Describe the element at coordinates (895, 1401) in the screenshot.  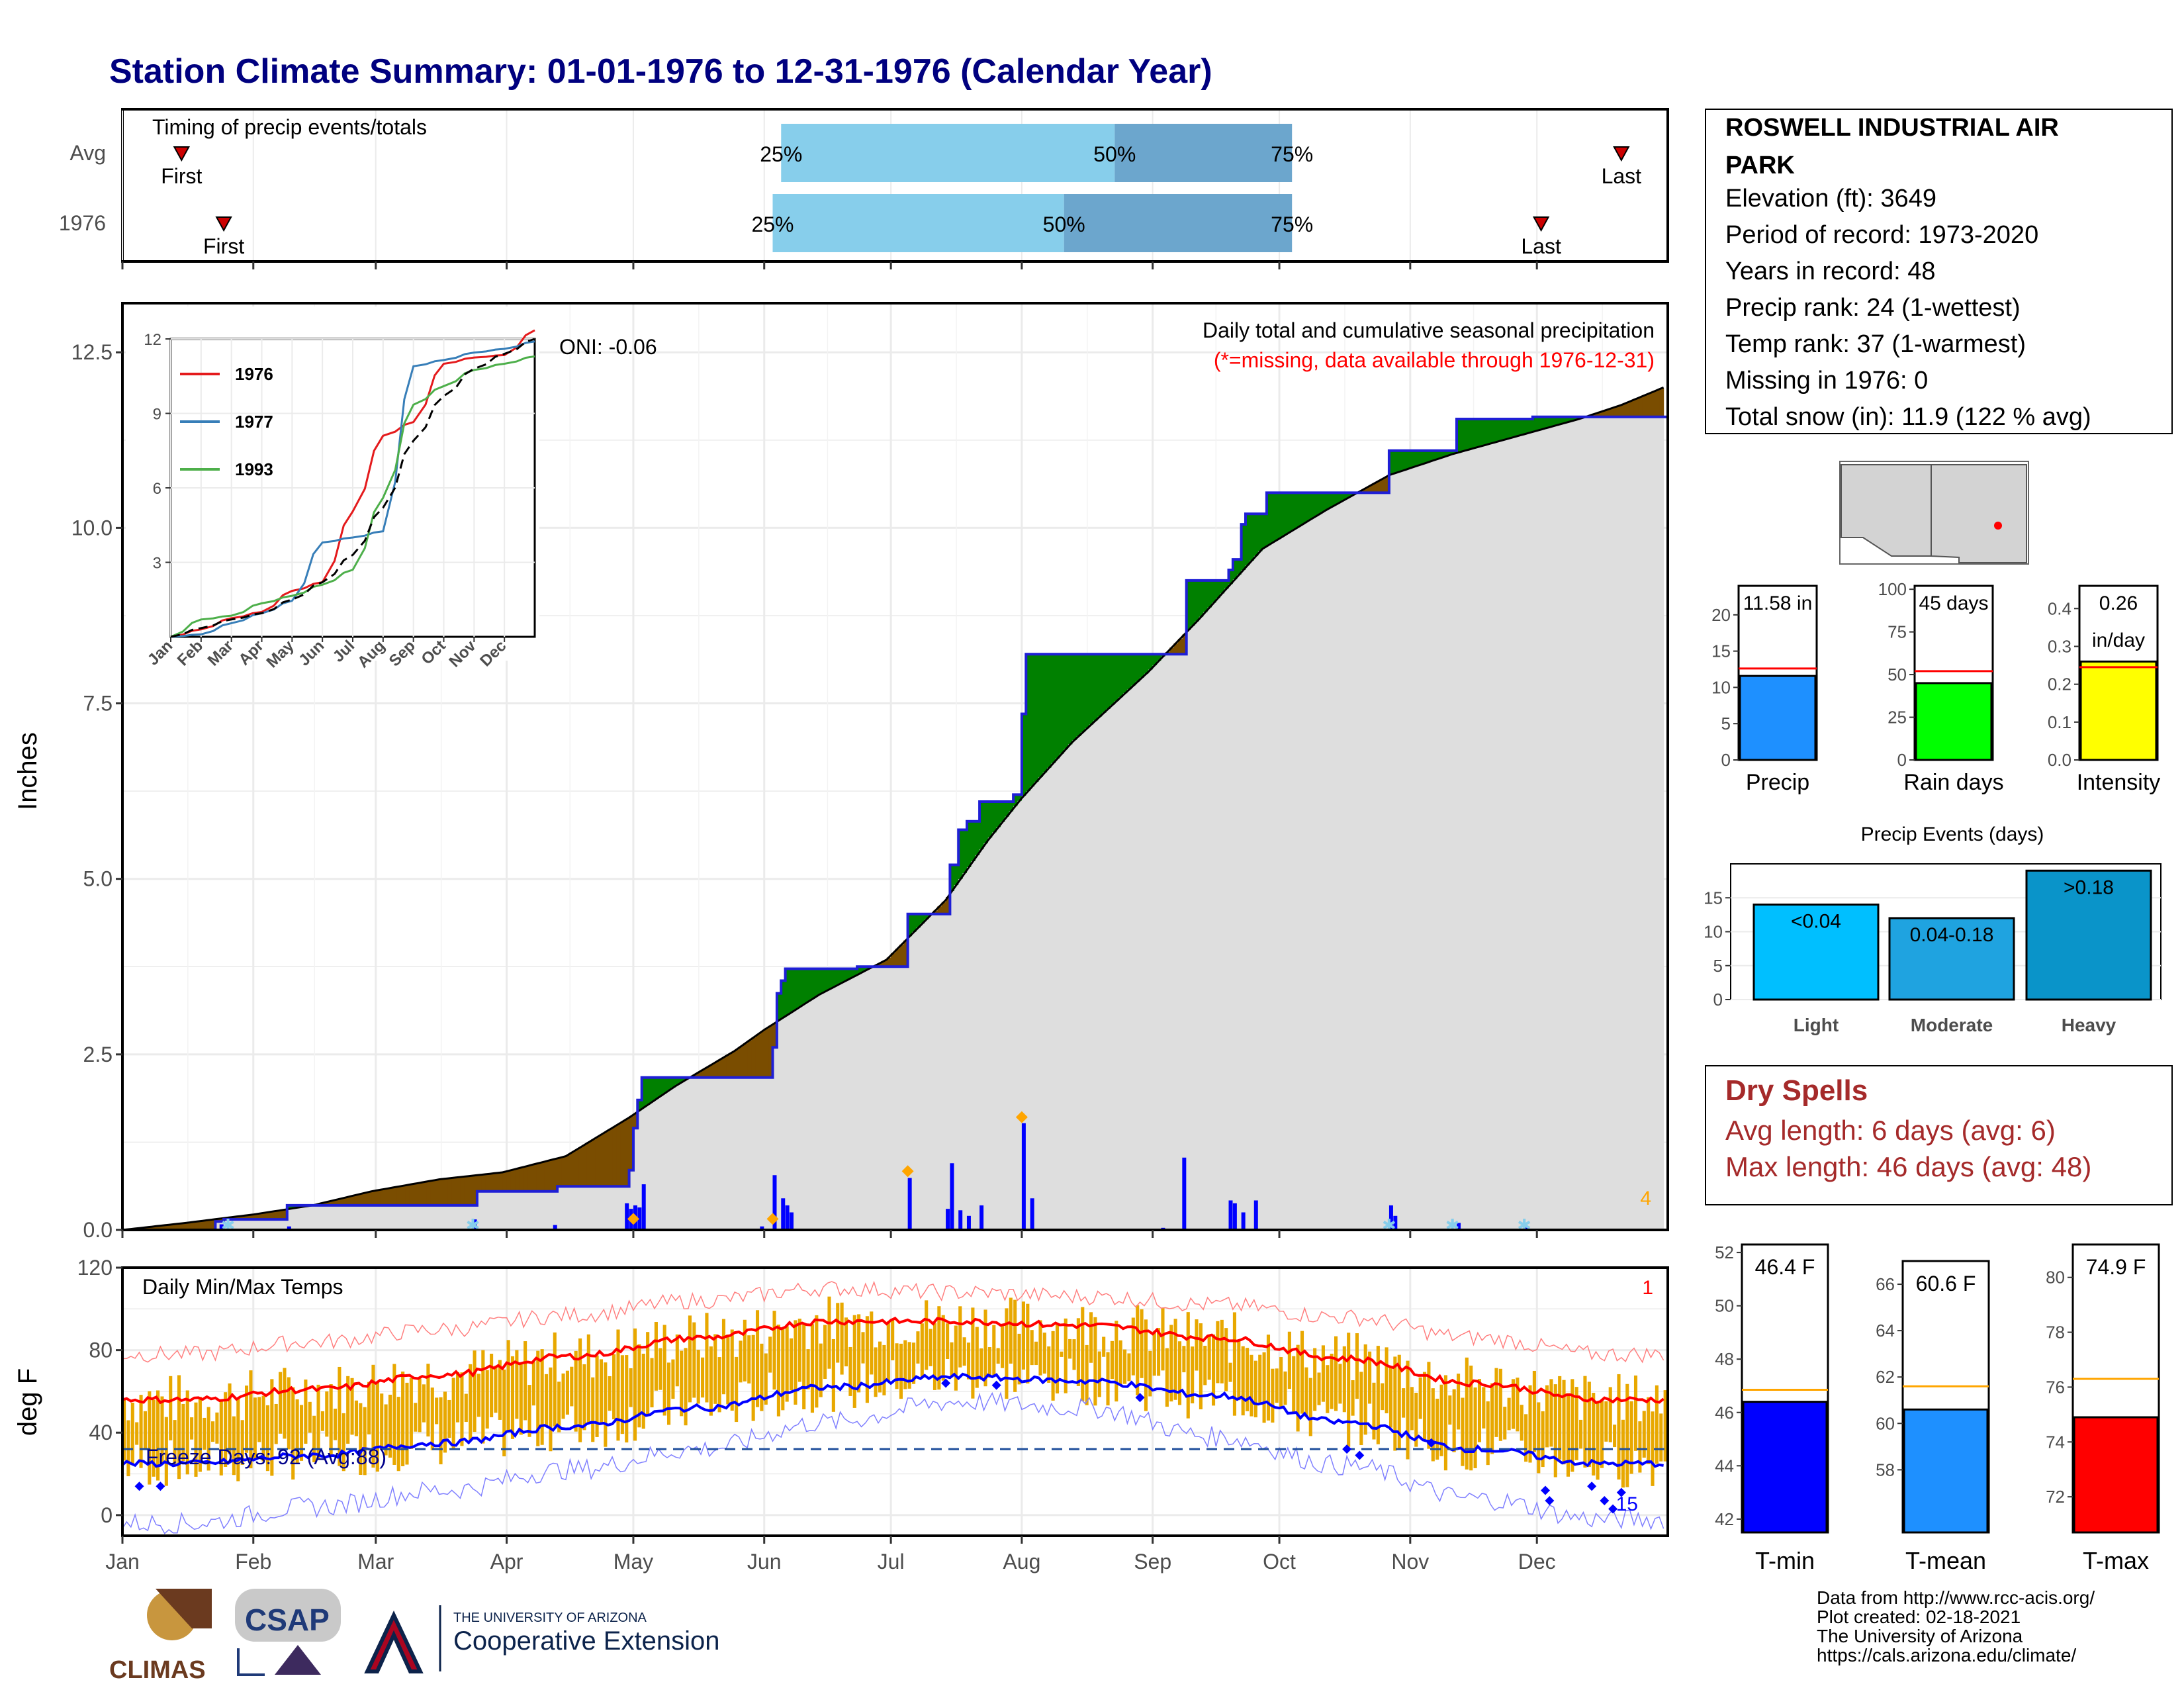
I see `temp-frame` at that location.